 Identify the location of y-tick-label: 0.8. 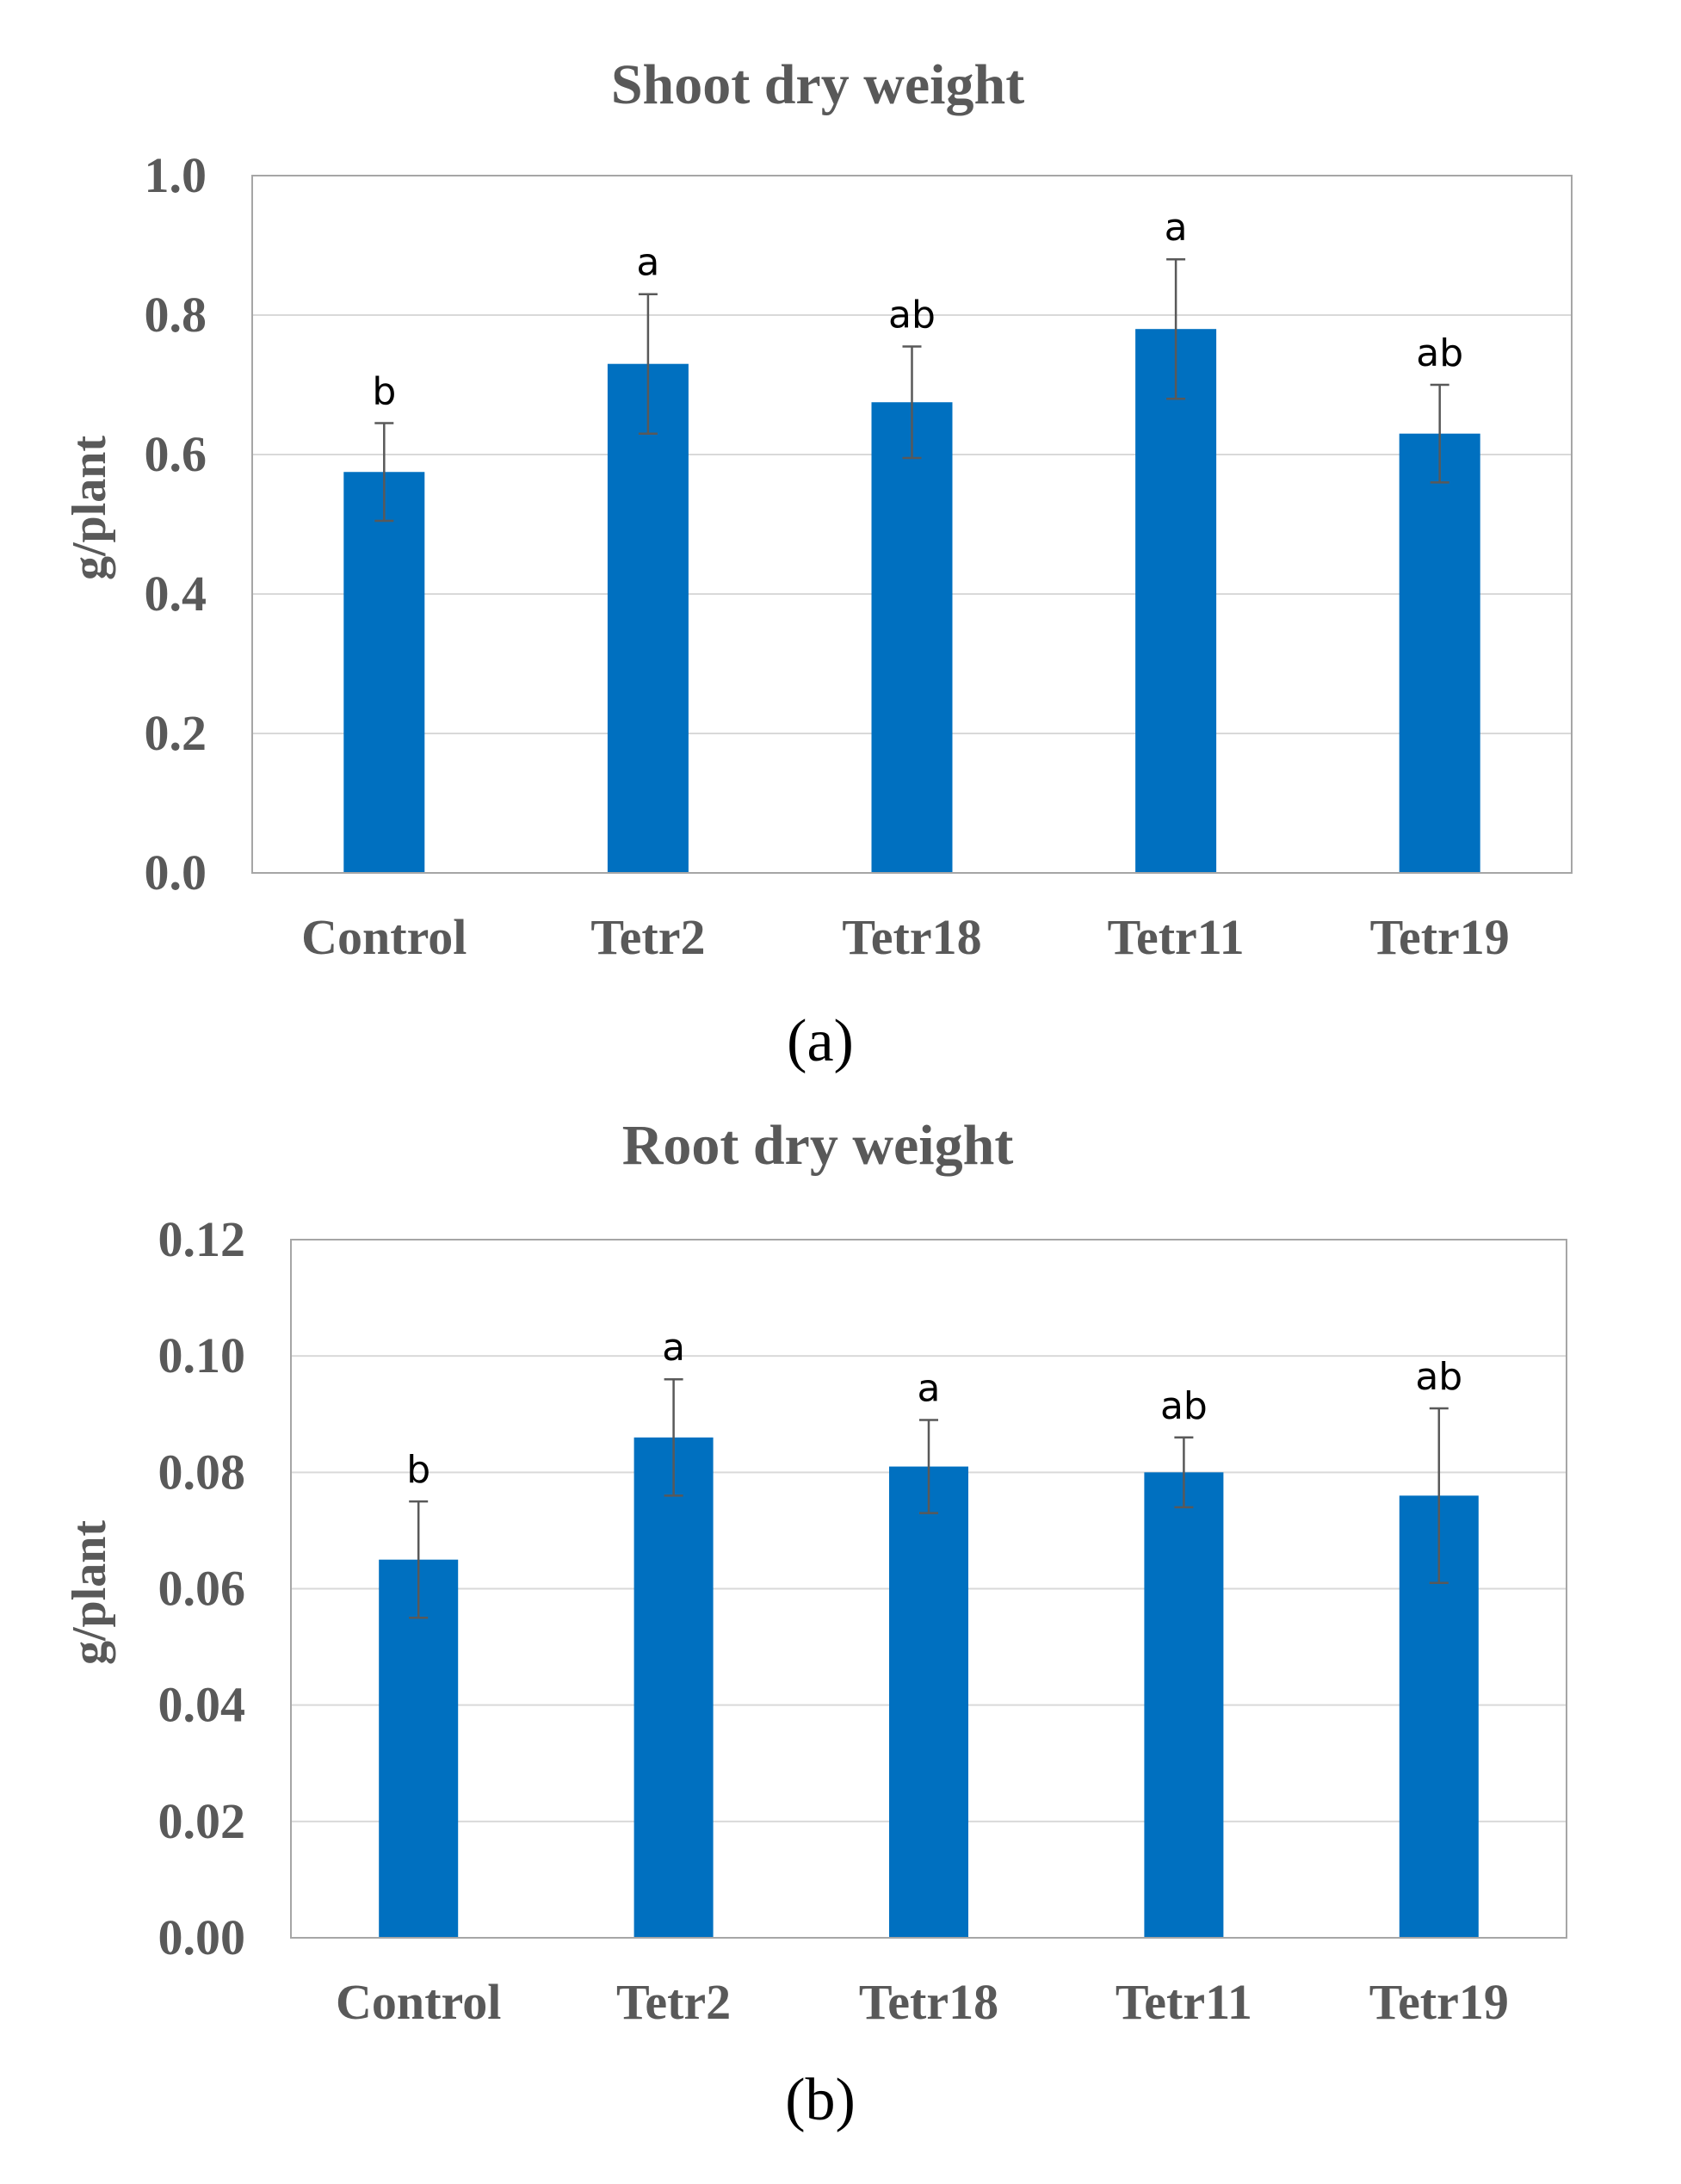
(176, 315).